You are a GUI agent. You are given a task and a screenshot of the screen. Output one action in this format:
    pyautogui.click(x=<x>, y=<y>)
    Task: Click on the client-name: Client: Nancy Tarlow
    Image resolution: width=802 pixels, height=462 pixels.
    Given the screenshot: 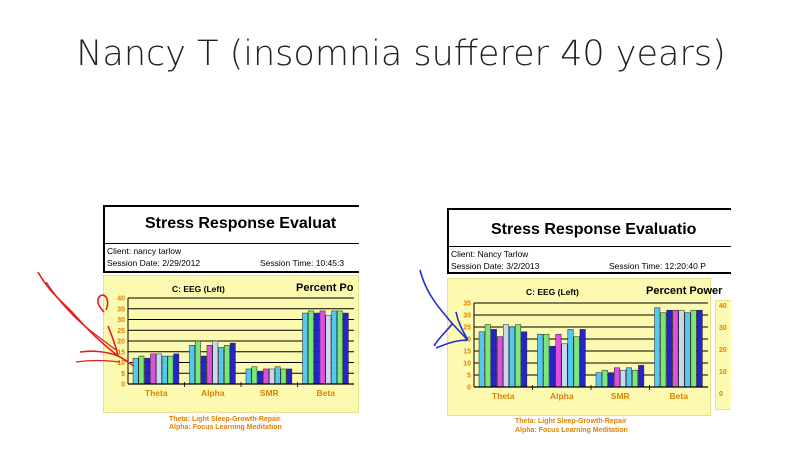 What is the action you would take?
    pyautogui.click(x=490, y=254)
    